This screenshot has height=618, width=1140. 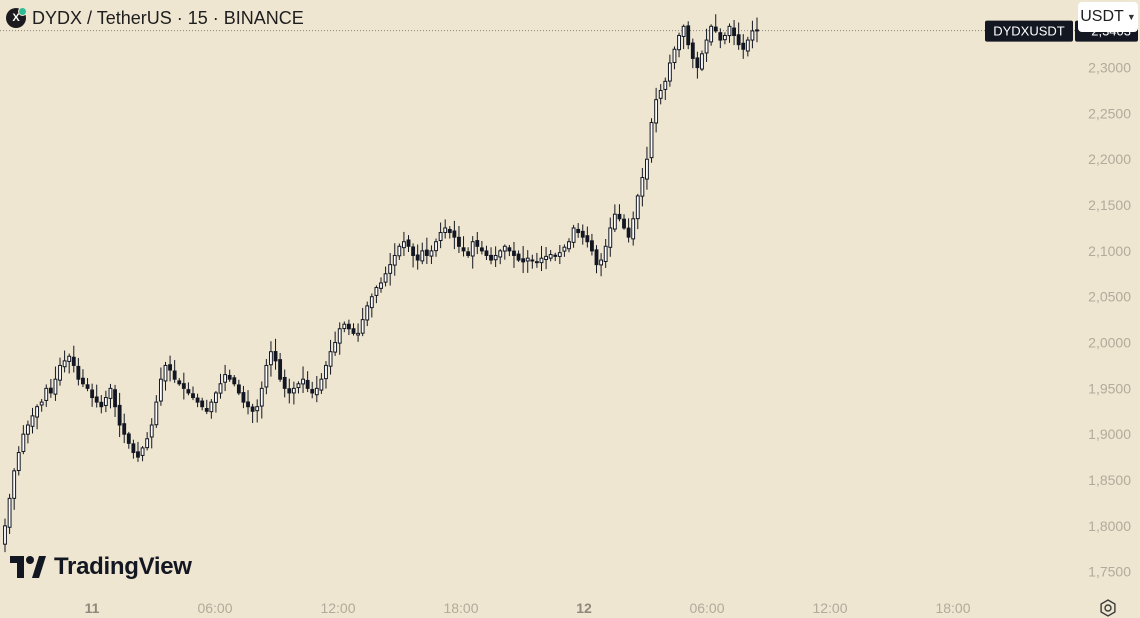 I want to click on symbol-title: DYDX / TetherUS · 15 · BINANCE, so click(x=168, y=17).